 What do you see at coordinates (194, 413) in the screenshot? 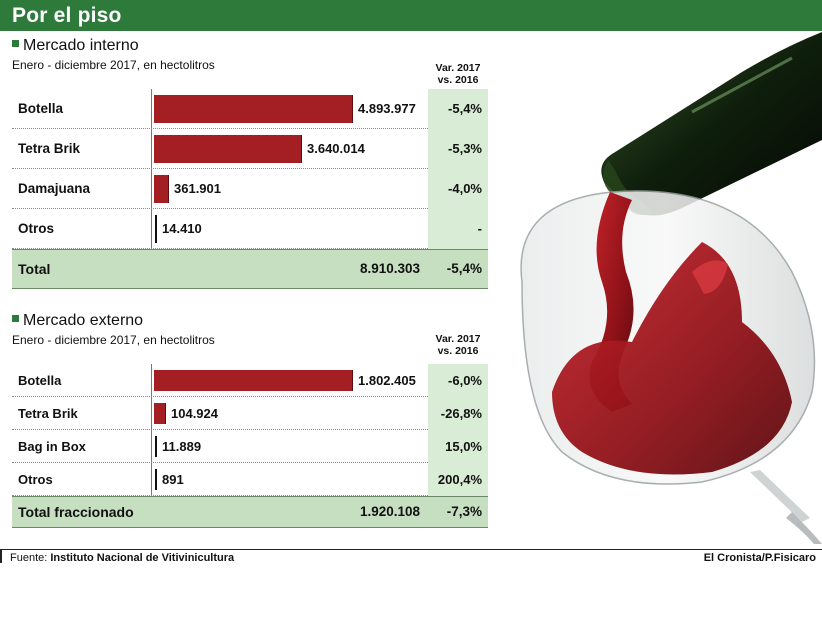
I see `value-label: 104.924` at bounding box center [194, 413].